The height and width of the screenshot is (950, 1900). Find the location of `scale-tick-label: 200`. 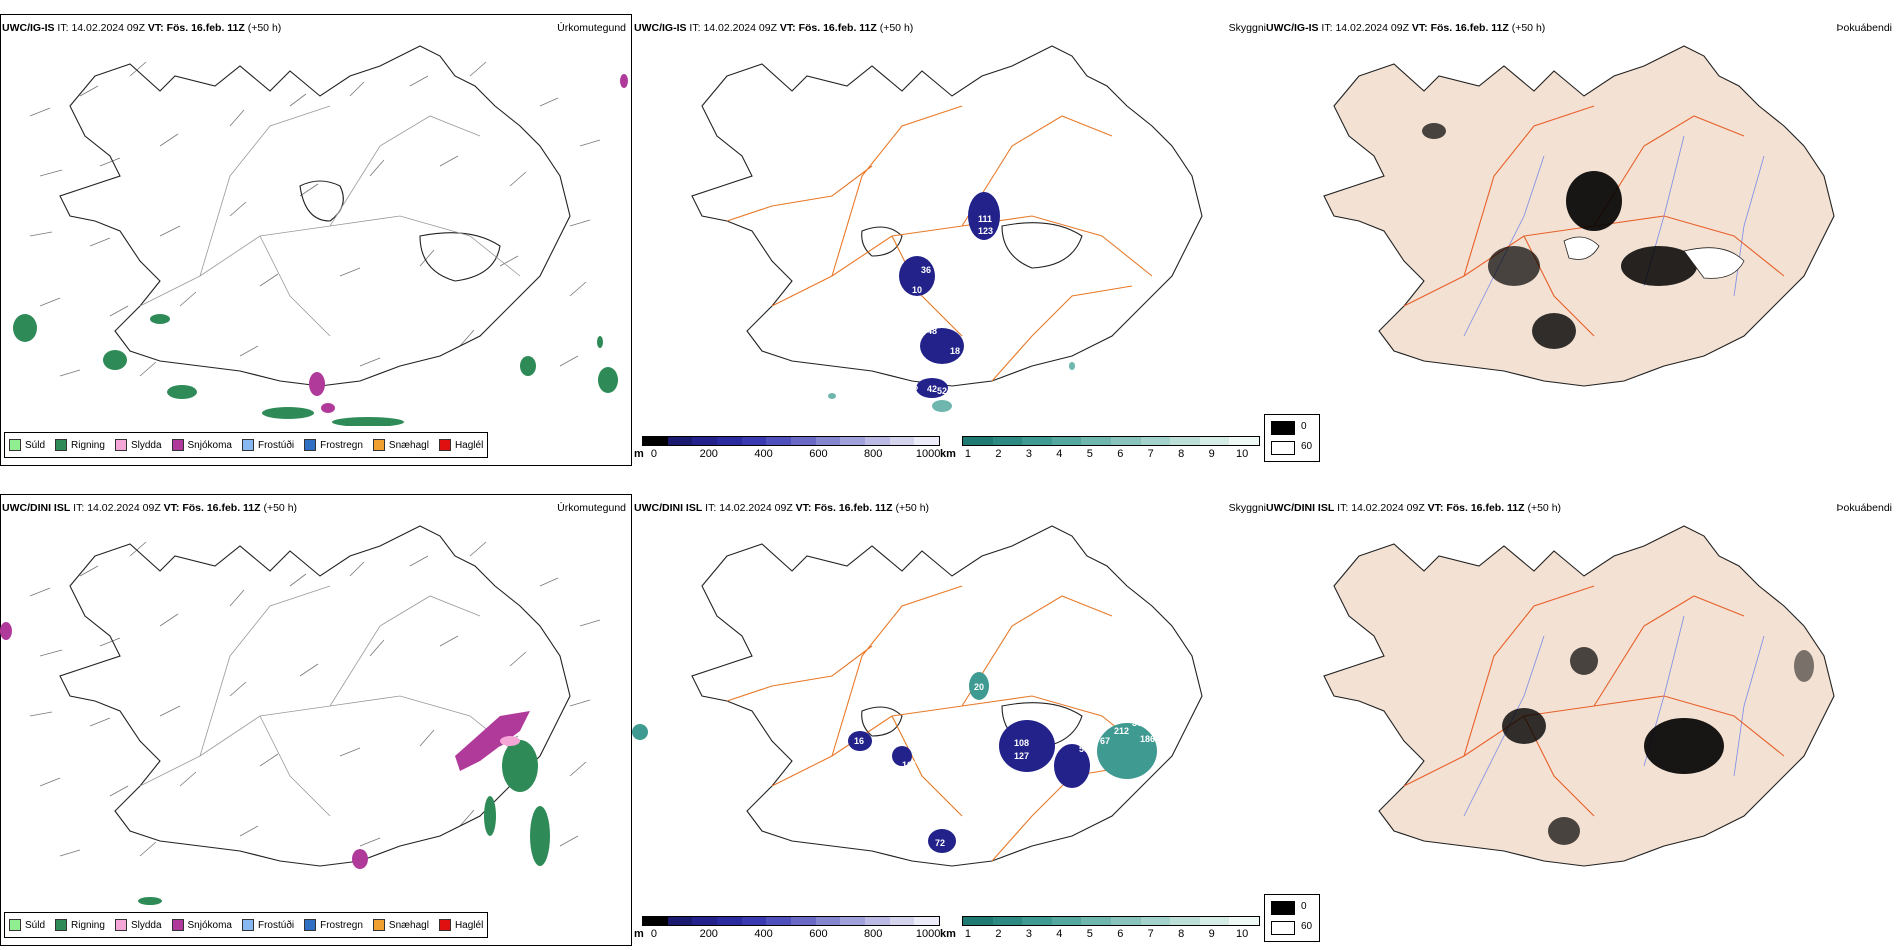

scale-tick-label: 200 is located at coordinates (708, 454).